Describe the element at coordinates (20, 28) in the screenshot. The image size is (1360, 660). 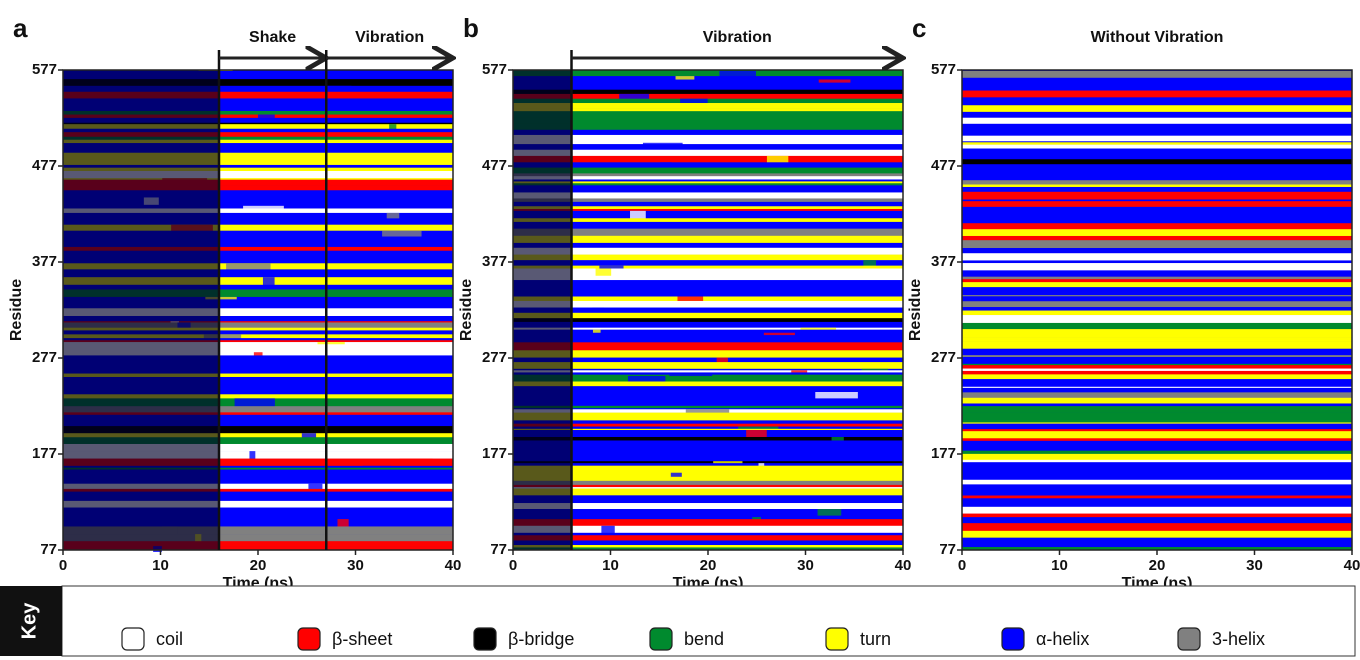
I see `panel-label: a` at that location.